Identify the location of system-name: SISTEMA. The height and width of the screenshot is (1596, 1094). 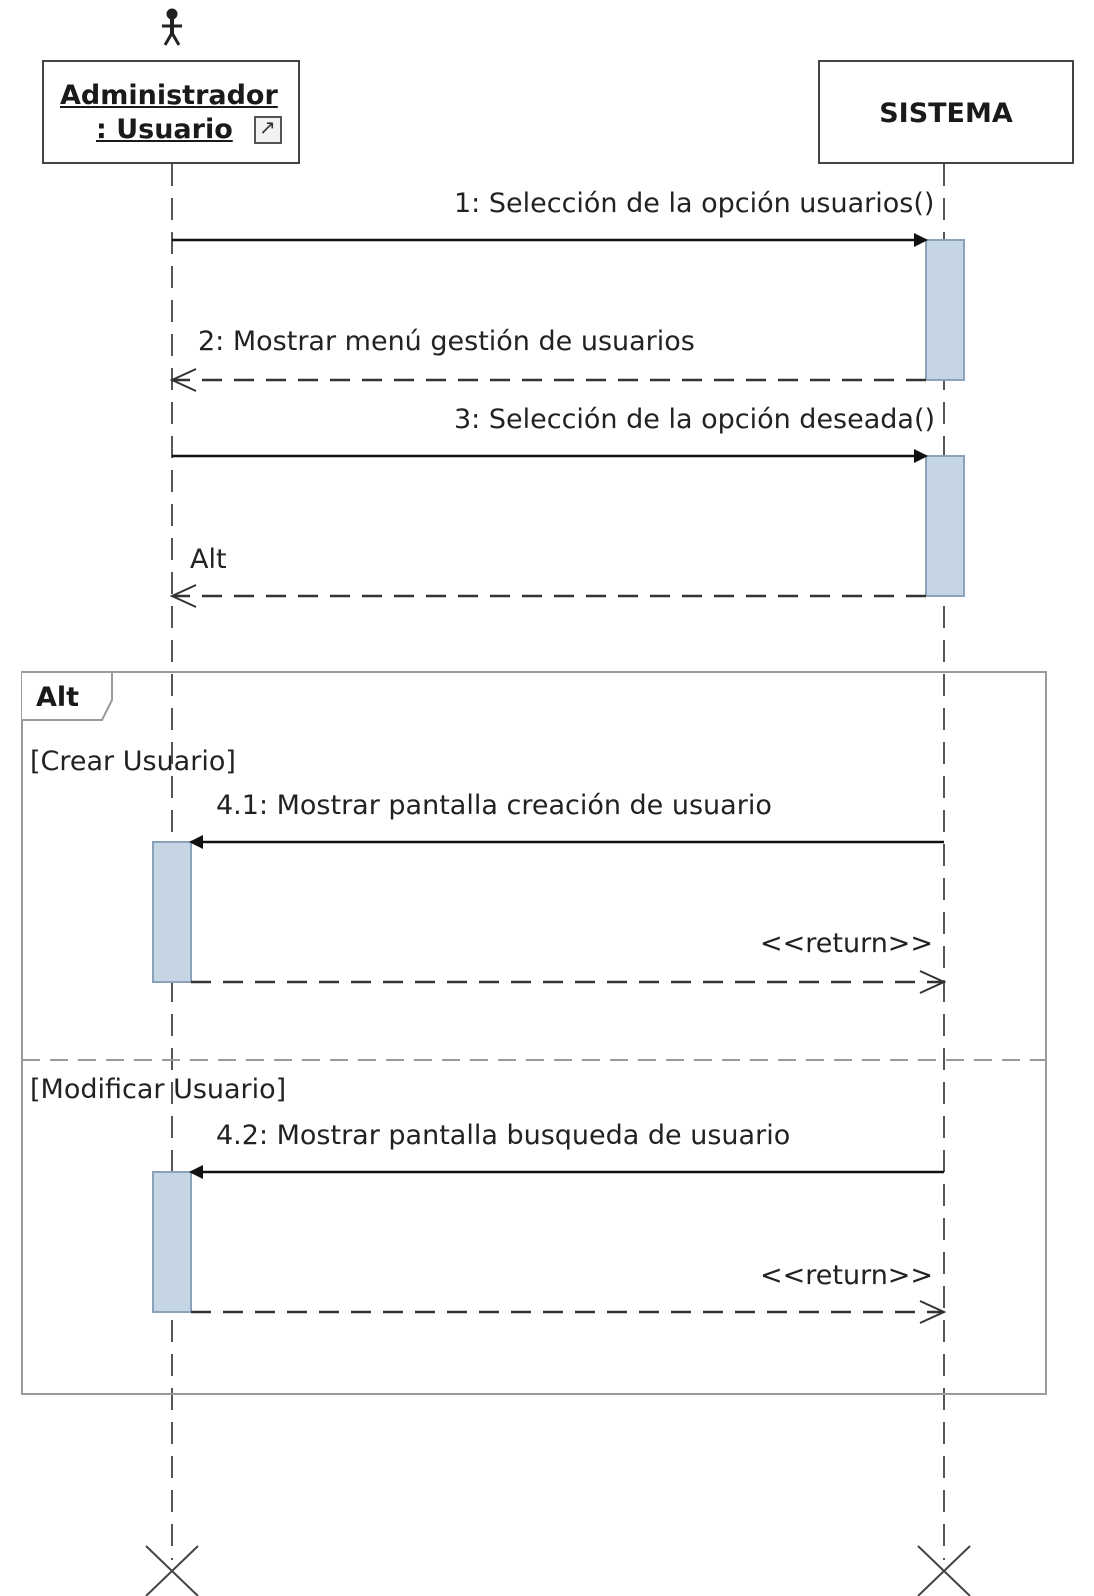
(946, 113).